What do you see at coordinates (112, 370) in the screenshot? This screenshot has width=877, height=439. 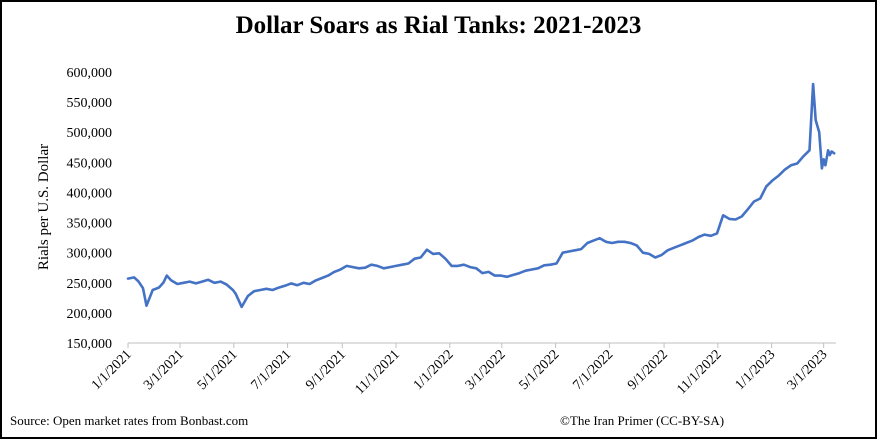 I see `x-tick-label: 1/1/2021` at bounding box center [112, 370].